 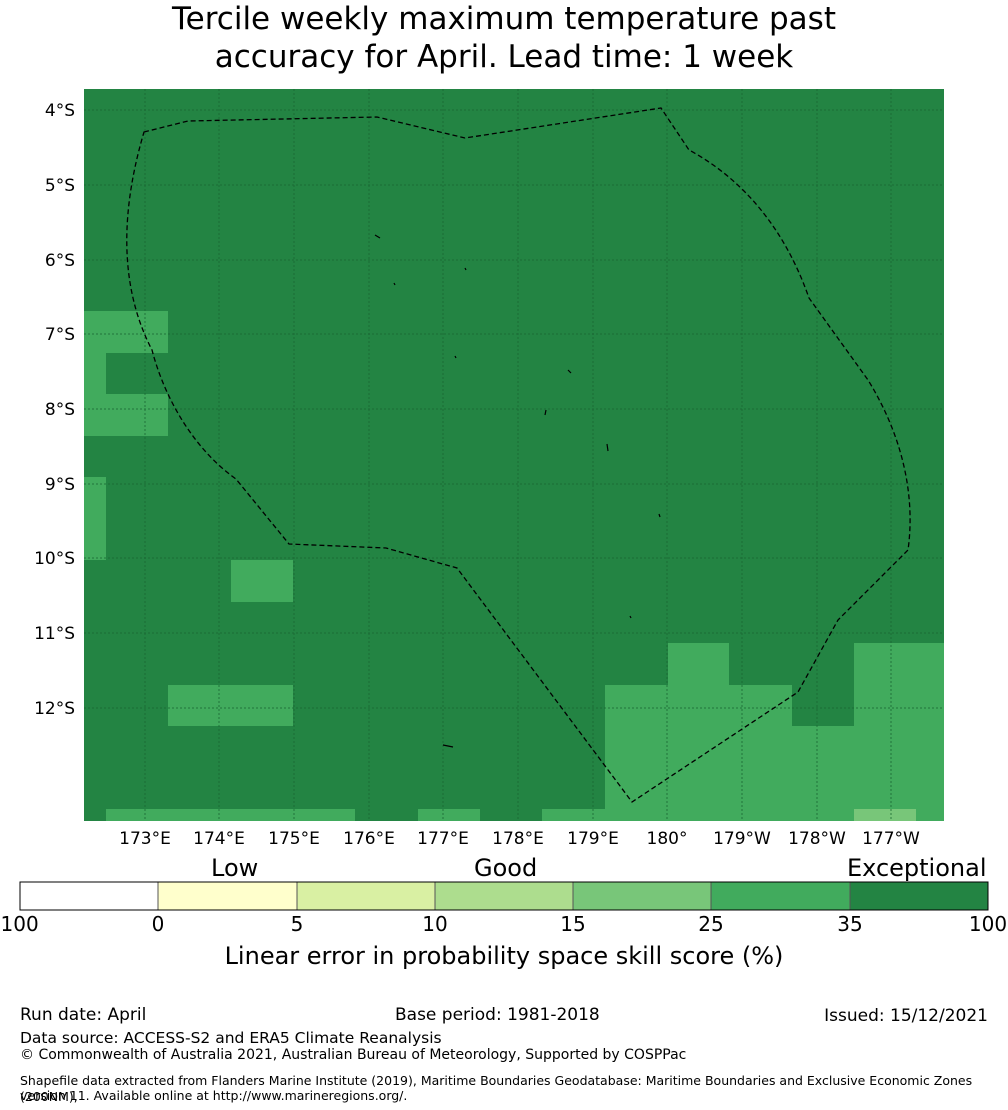 What do you see at coordinates (917, 868) in the screenshot?
I see `colorbar-category-exceptional: Exceptional` at bounding box center [917, 868].